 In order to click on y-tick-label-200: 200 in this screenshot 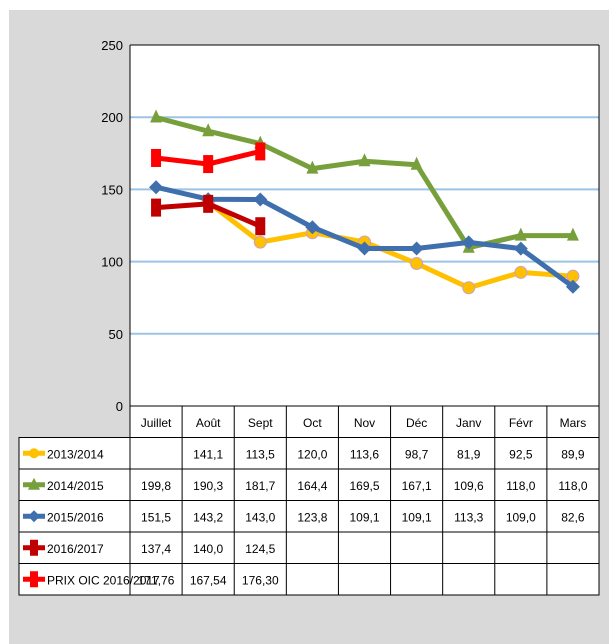, I will do `click(112, 117)`.